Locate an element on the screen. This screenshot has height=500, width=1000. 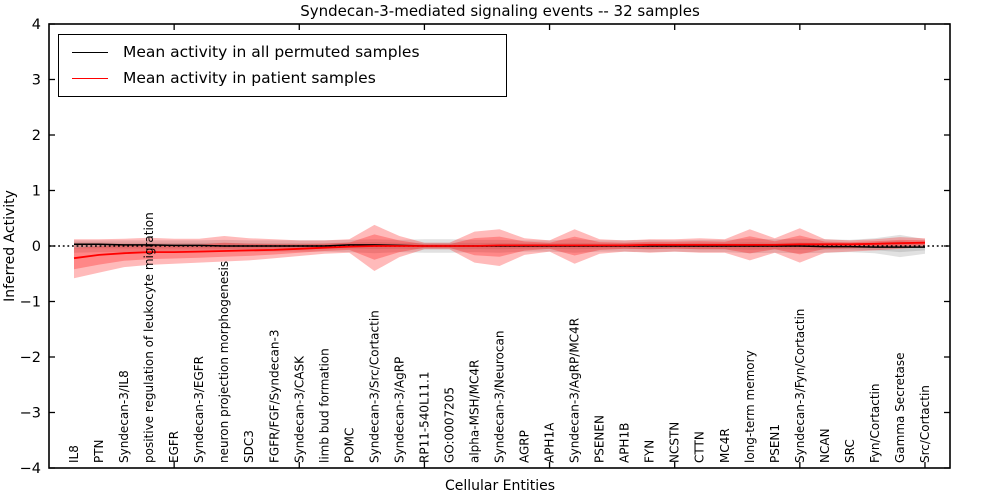
legend-item-permuted: Mean activity in all permuted samples is located at coordinates (282, 52).